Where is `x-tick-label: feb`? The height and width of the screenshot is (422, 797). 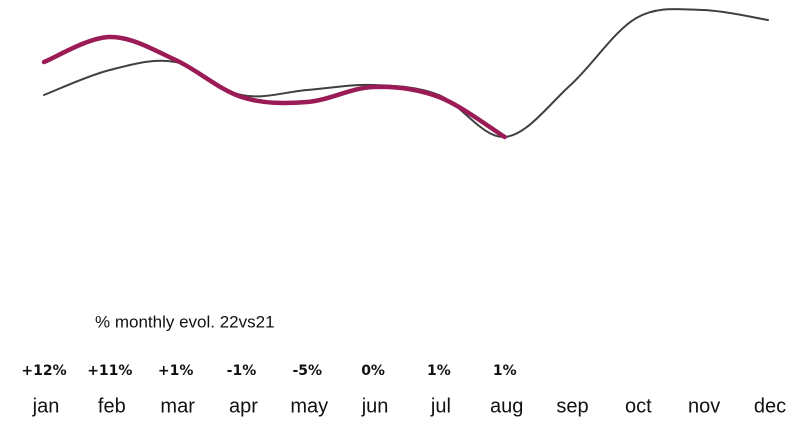
x-tick-label: feb is located at coordinates (112, 406).